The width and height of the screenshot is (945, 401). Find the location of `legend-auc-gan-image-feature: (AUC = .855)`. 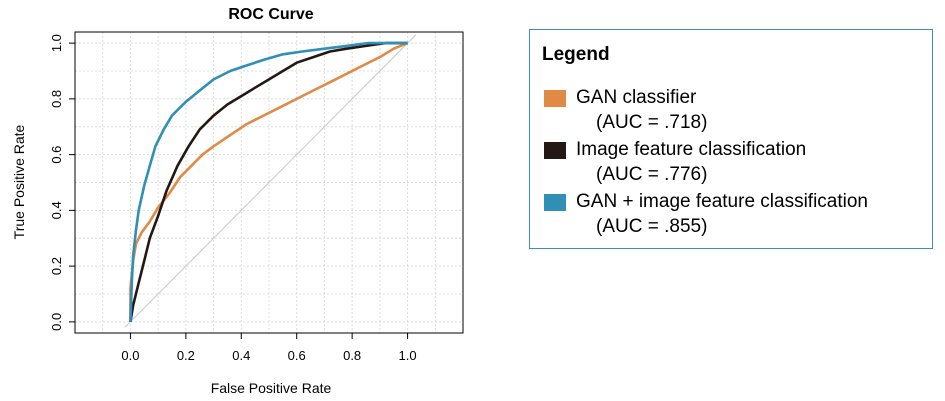

legend-auc-gan-image-feature: (AUC = .855) is located at coordinates (652, 226).